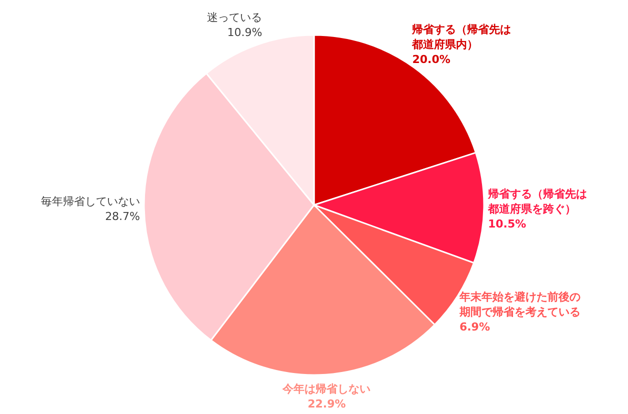  What do you see at coordinates (474, 327) in the screenshot?
I see `data-label: 6.9%` at bounding box center [474, 327].